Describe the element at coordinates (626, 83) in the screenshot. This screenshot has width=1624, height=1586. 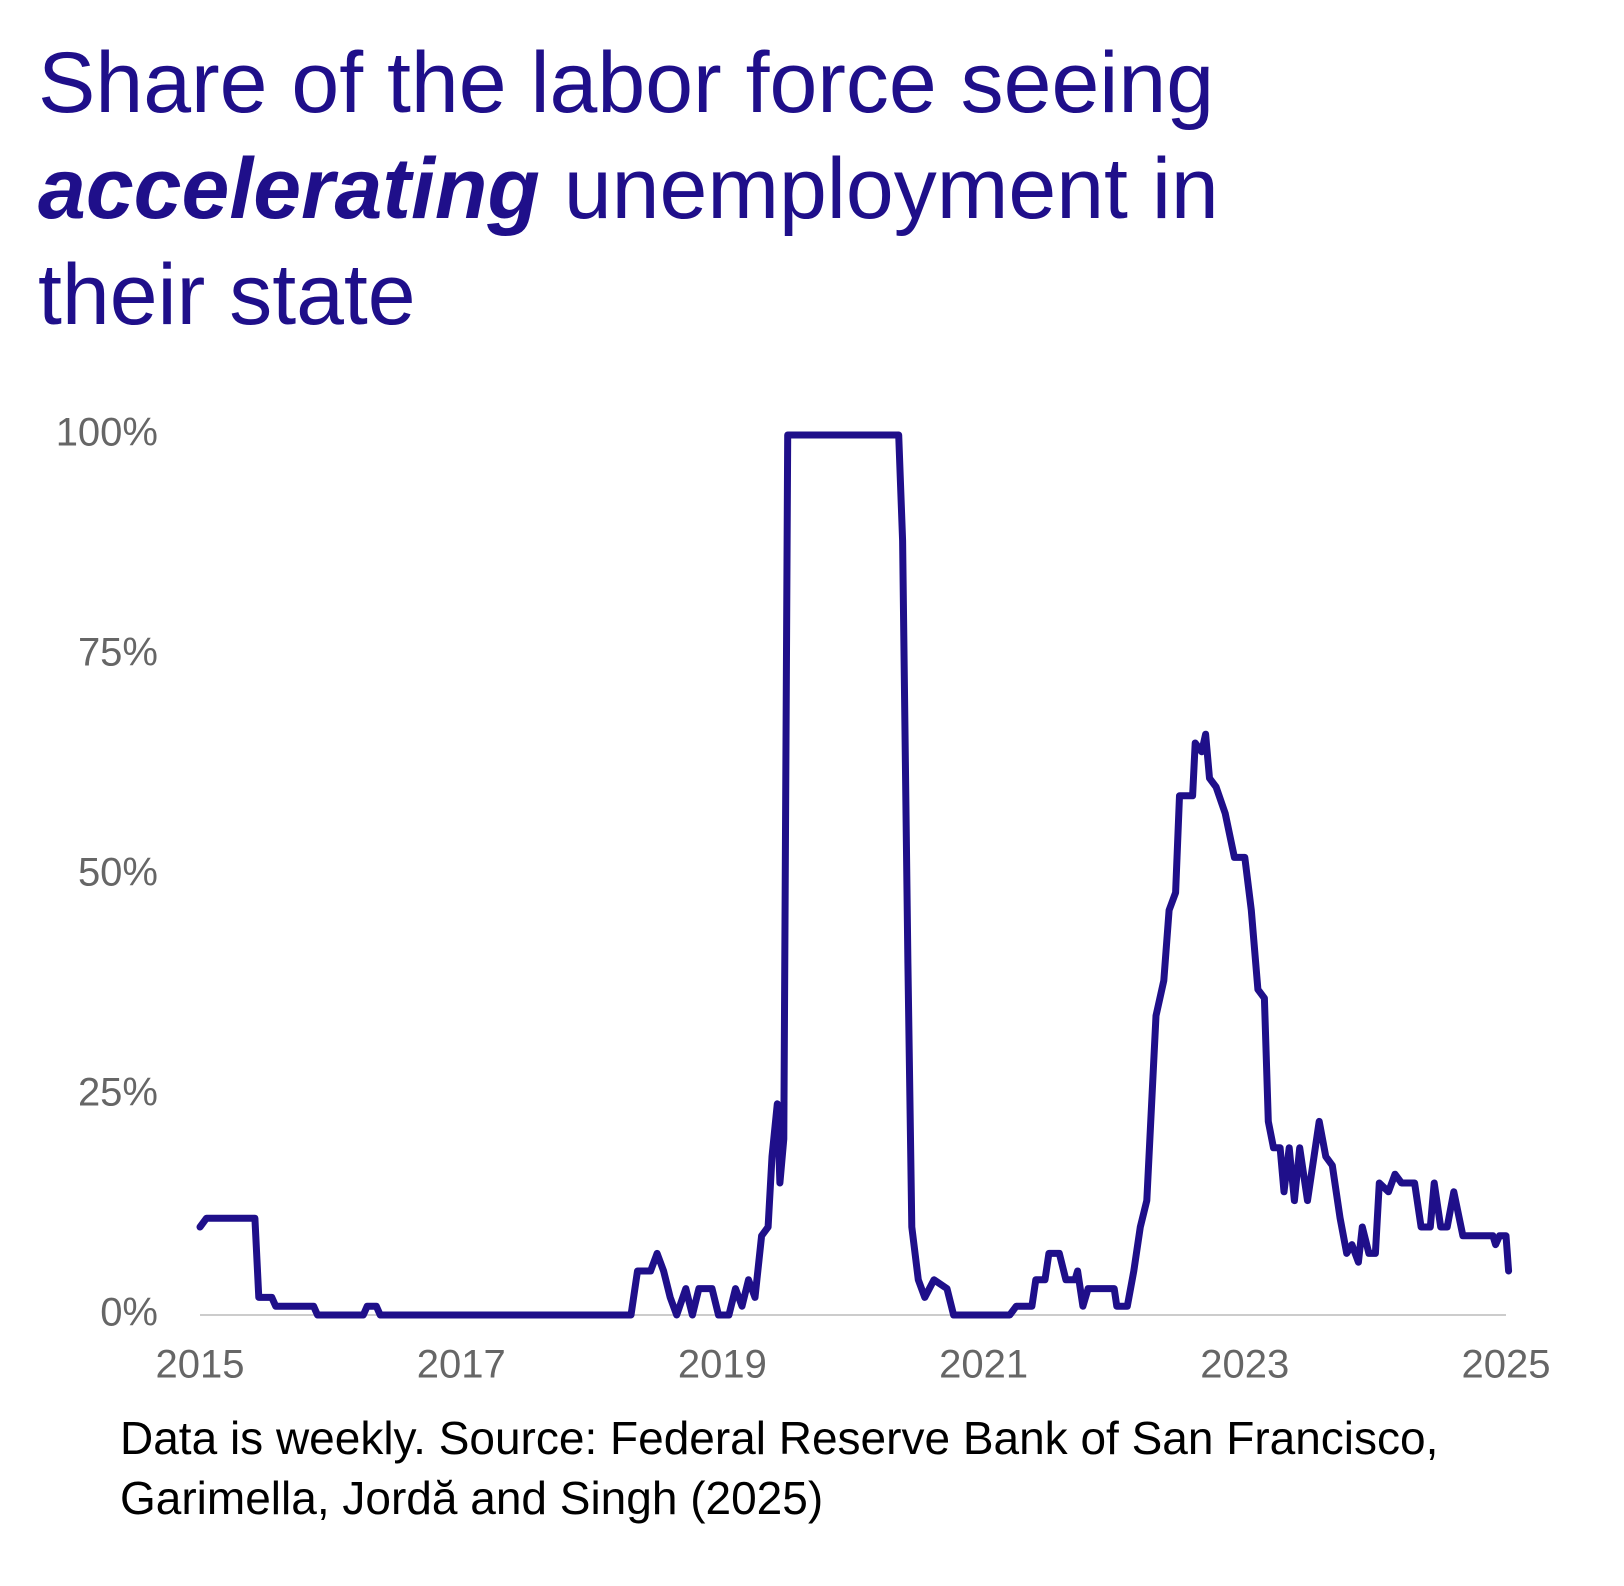
I see `title-part: Share of the labor force seeing` at that location.